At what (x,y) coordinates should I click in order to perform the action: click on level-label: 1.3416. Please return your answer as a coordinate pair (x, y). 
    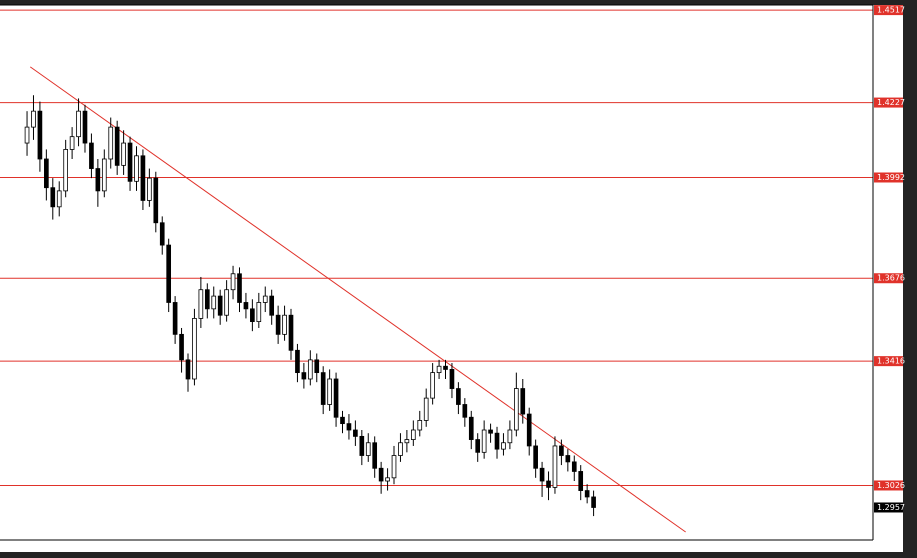
    Looking at the image, I should click on (891, 361).